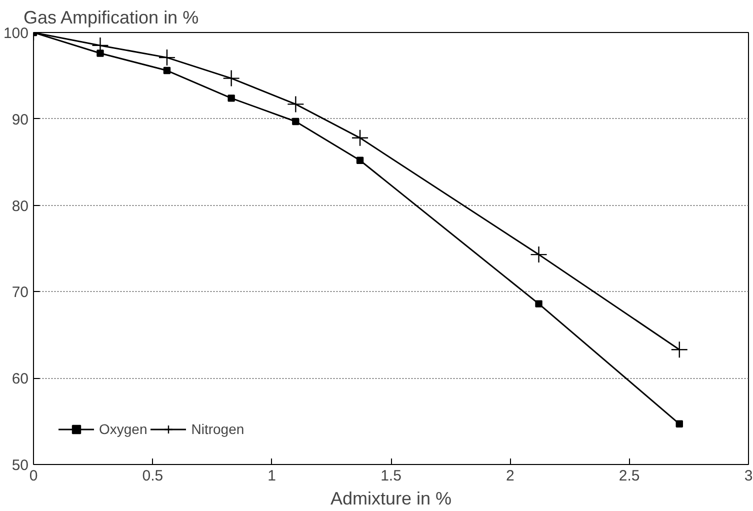 The image size is (753, 511). Describe the element at coordinates (111, 18) in the screenshot. I see `chart-title: Gas Ampification in %` at that location.